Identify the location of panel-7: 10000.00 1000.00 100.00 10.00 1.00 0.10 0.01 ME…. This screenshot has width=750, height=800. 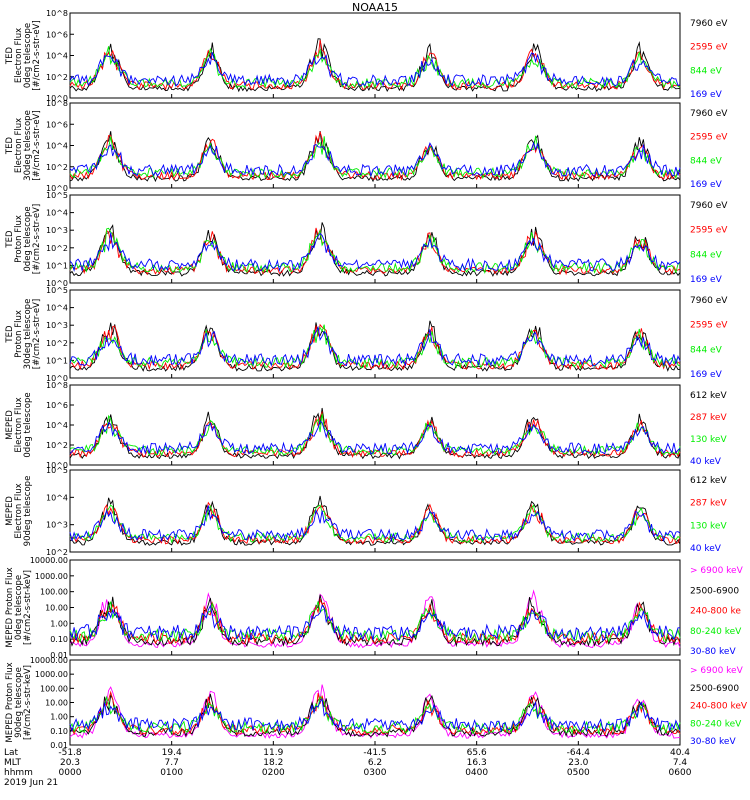
(374, 608).